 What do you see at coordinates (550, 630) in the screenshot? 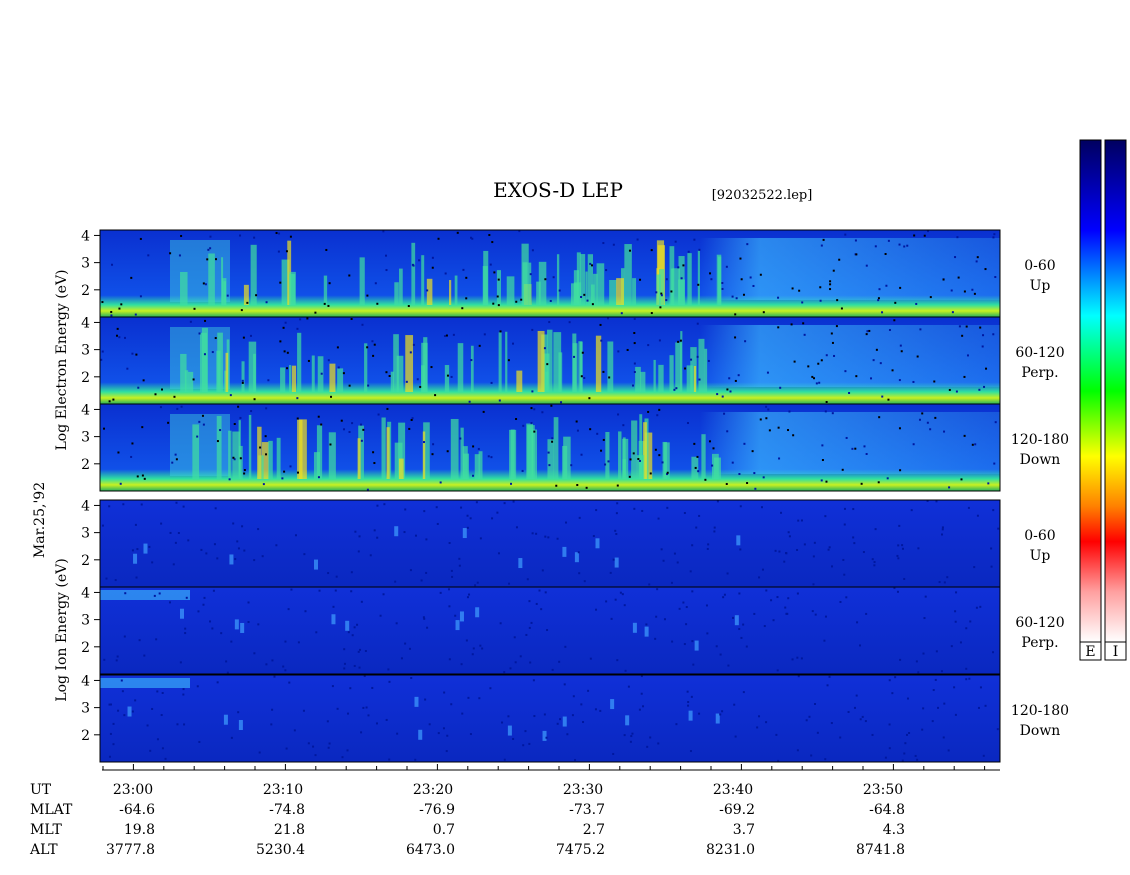
I see `spectrogram` at bounding box center [550, 630].